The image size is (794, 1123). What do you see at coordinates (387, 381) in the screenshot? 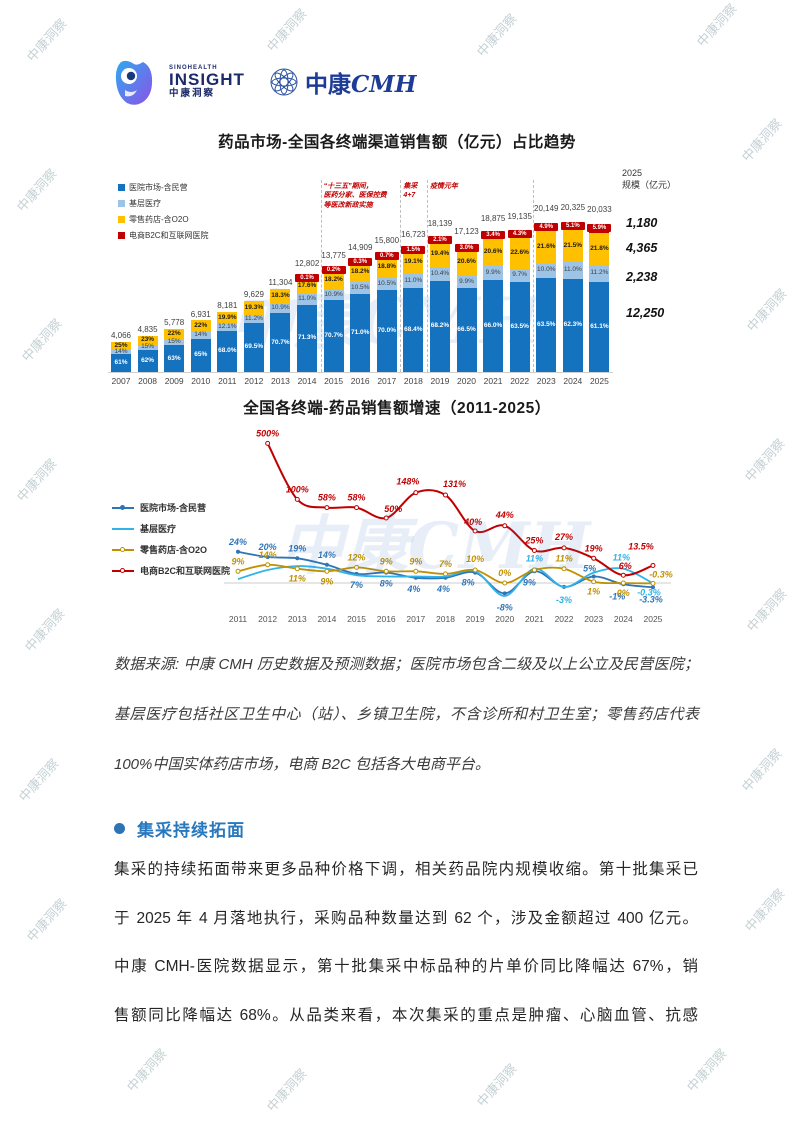
I see `x-axis-year-label: 2017` at bounding box center [387, 381].